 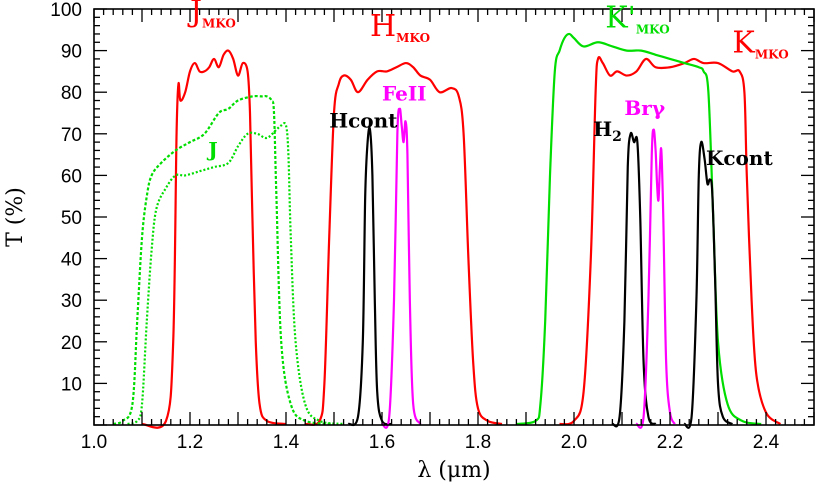 I want to click on y-tick-label: 40, so click(x=71, y=260).